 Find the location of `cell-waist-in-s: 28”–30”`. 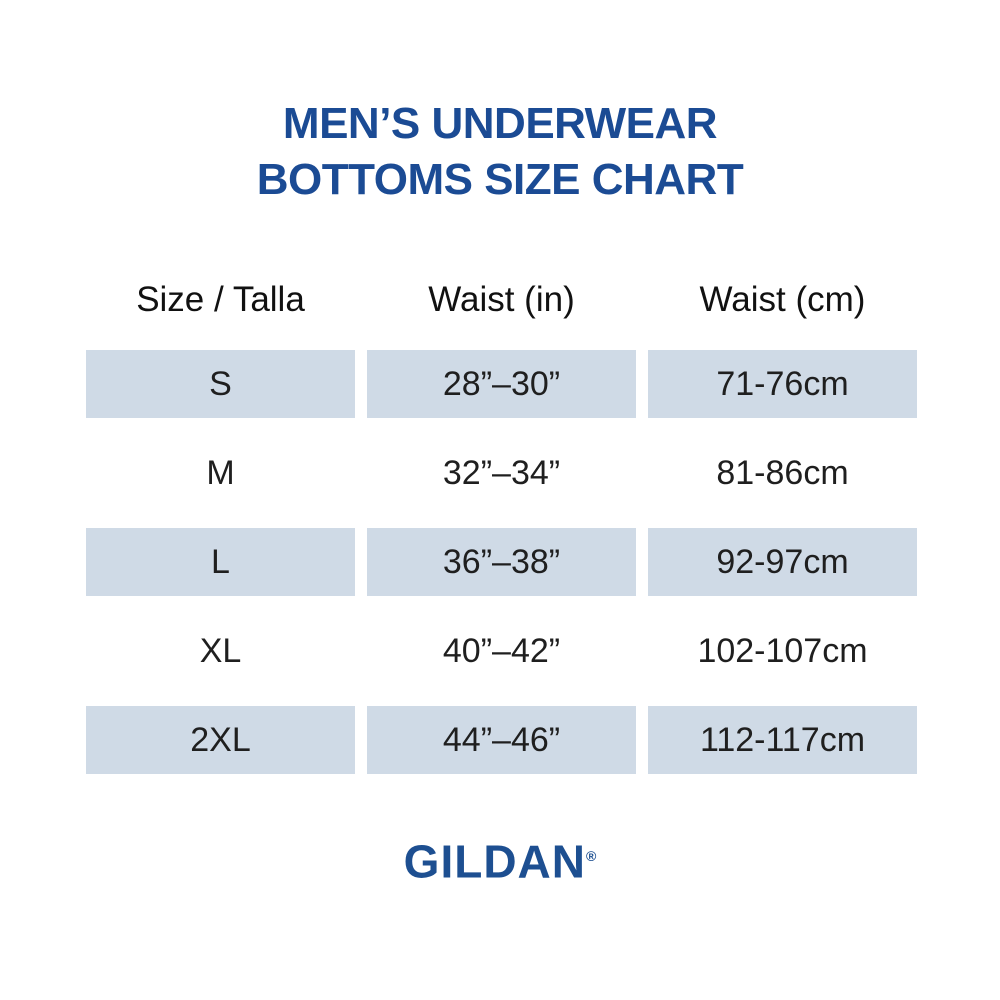

cell-waist-in-s: 28”–30” is located at coordinates (501, 384).